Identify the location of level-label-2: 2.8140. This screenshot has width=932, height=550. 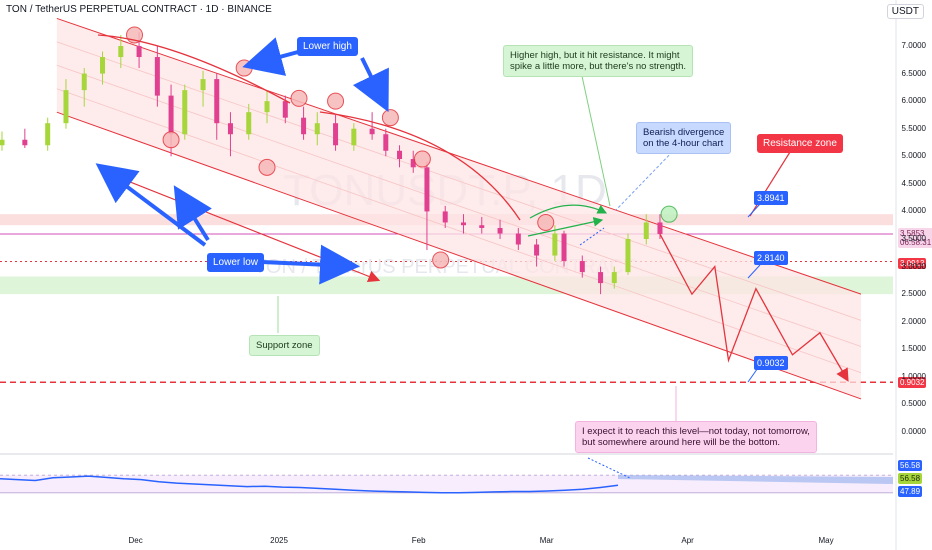
(771, 258).